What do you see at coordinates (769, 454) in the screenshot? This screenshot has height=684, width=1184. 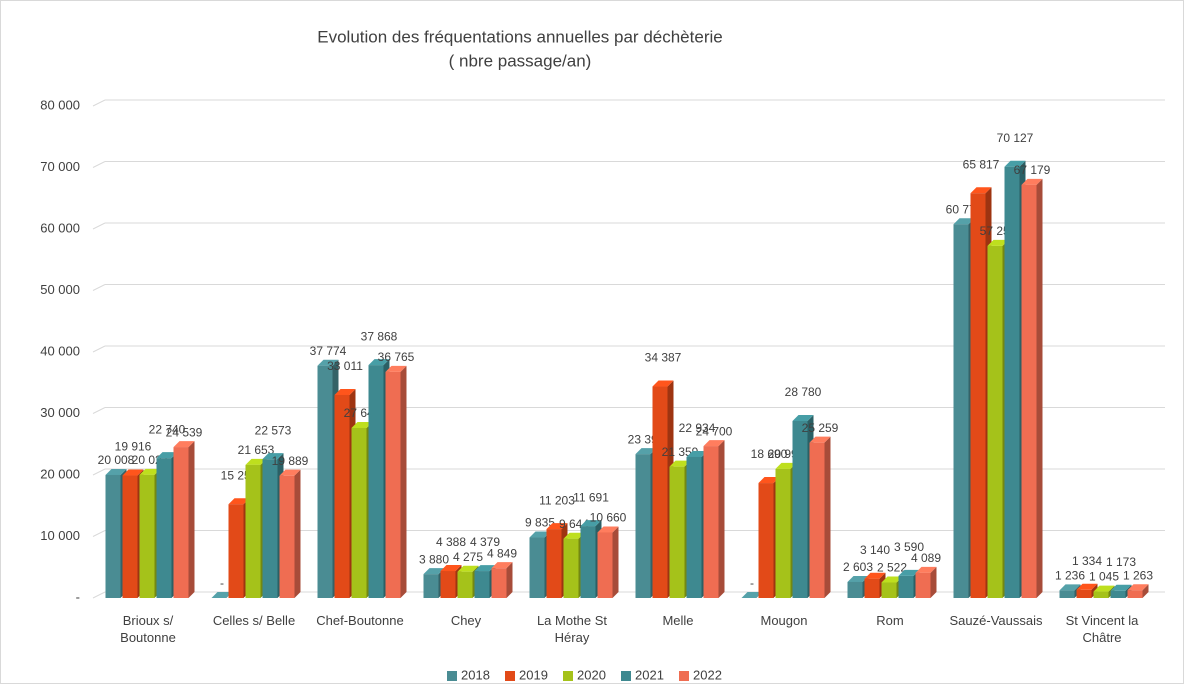 I see `data-label: 18 690` at bounding box center [769, 454].